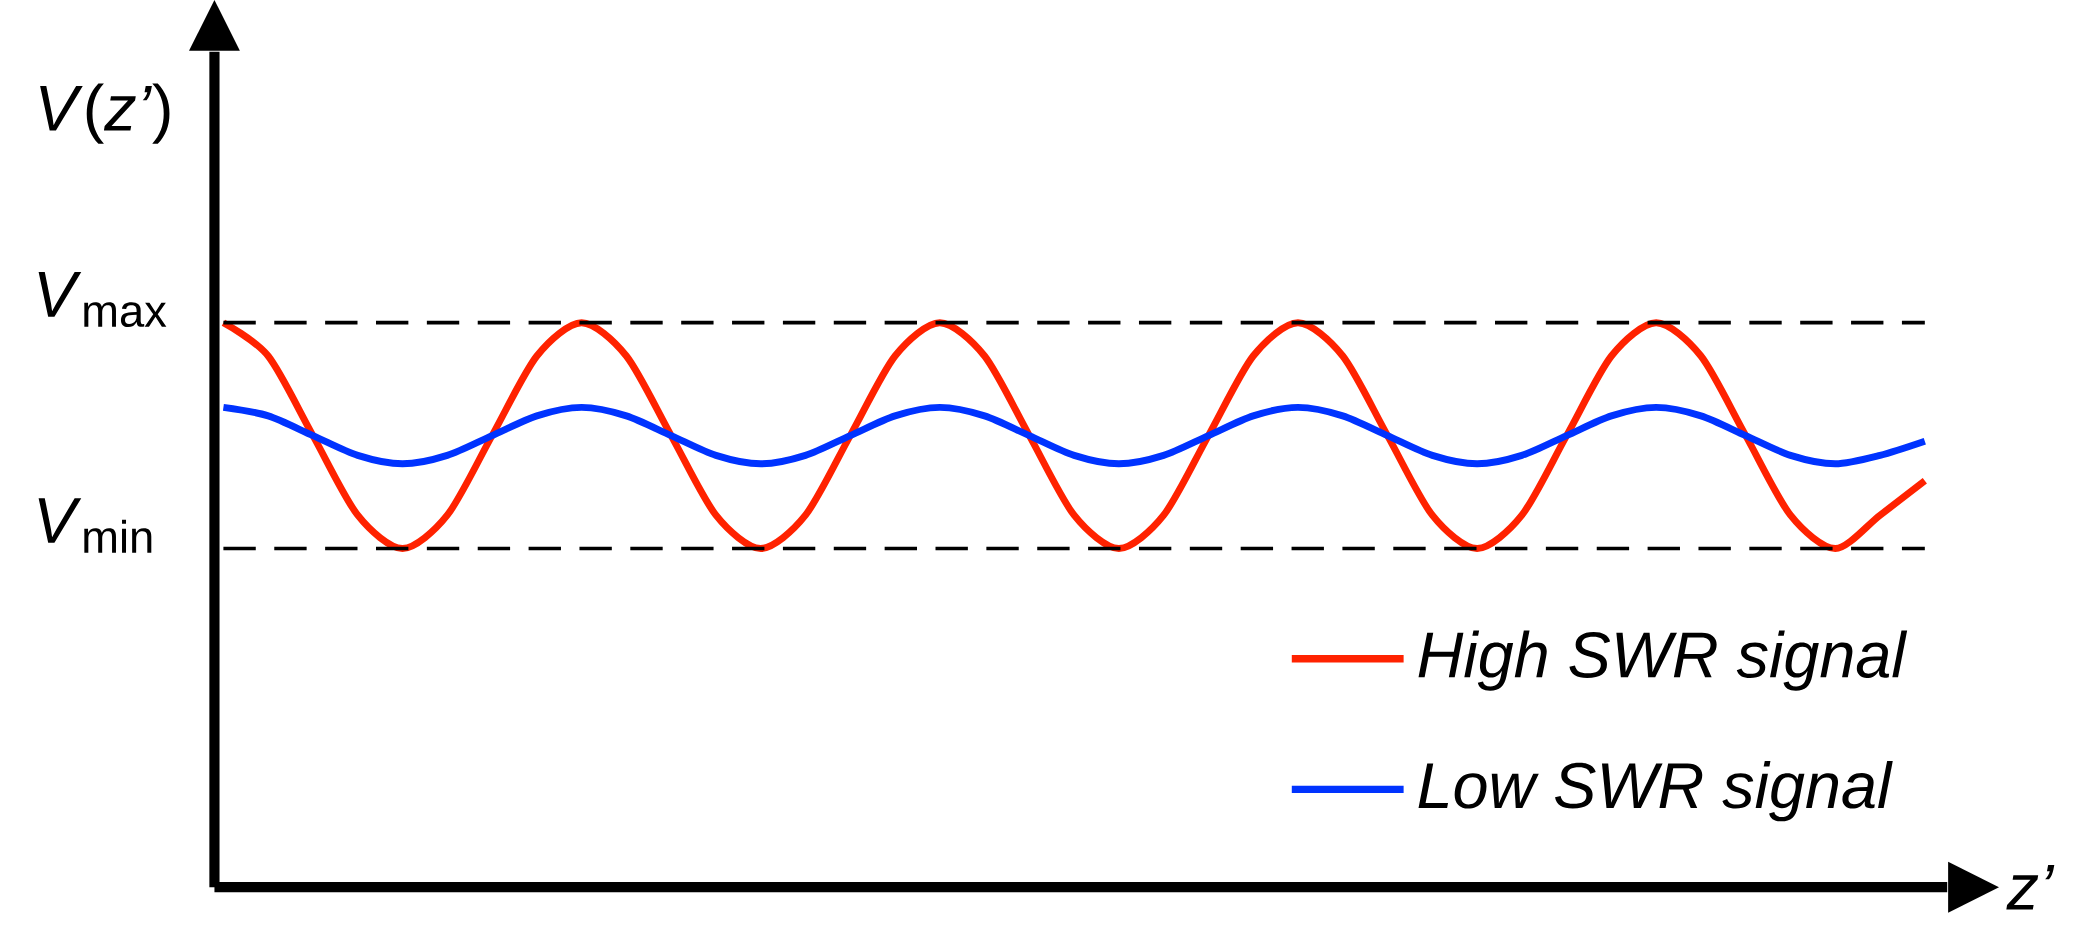  I want to click on legend-label: High SWR signal, so click(1663, 660).